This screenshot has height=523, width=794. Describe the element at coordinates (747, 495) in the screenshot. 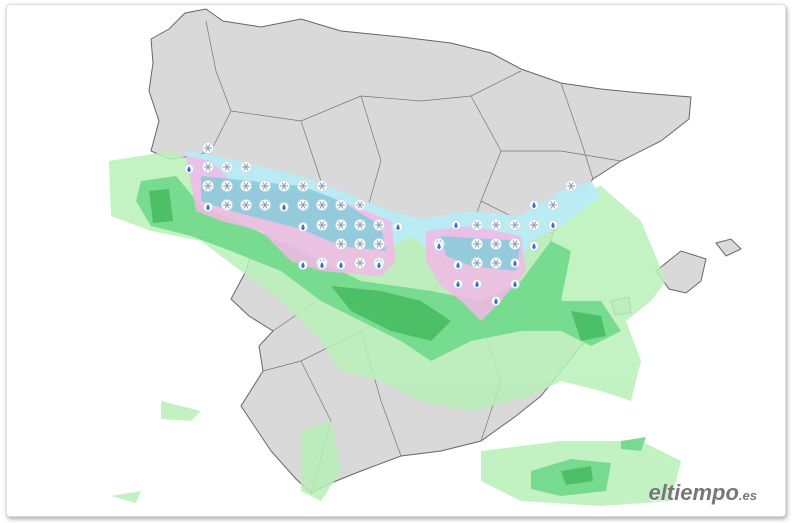

I see `brand-suffix: .es` at that location.